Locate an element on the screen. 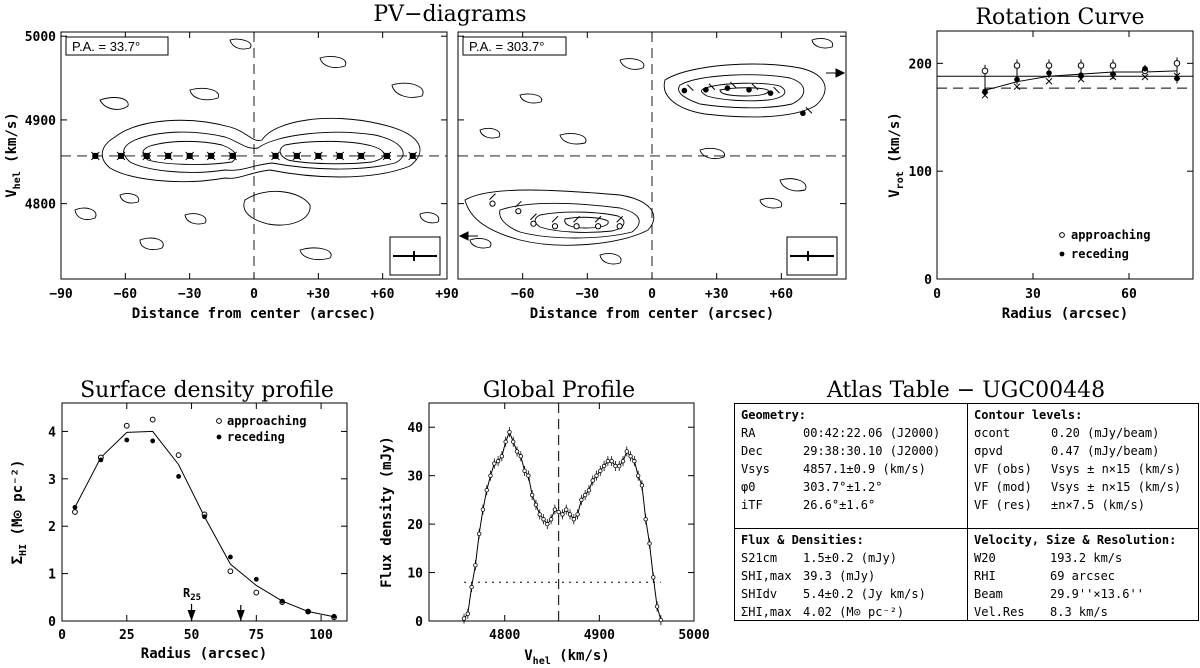  global-profile-path is located at coordinates (562, 525).